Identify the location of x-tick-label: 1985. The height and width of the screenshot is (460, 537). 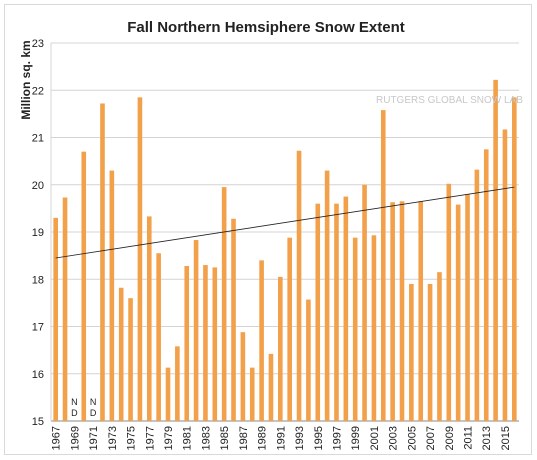
(225, 438).